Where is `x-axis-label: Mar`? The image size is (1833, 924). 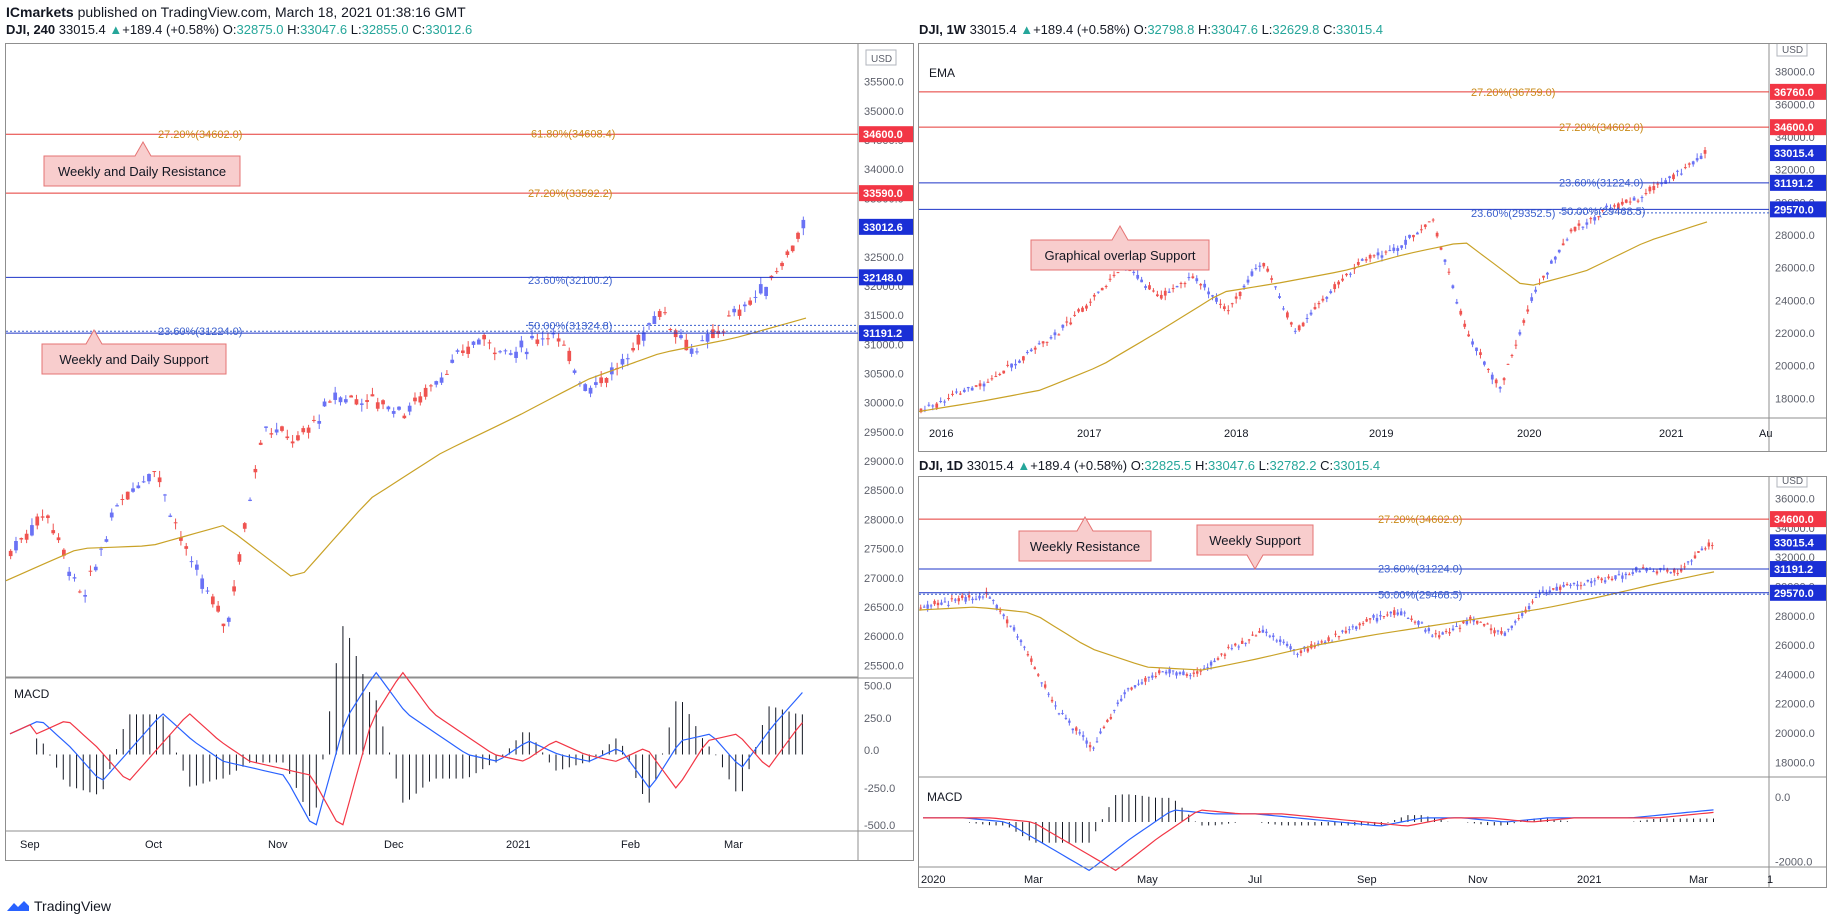
x-axis-label: Mar is located at coordinates (1033, 880).